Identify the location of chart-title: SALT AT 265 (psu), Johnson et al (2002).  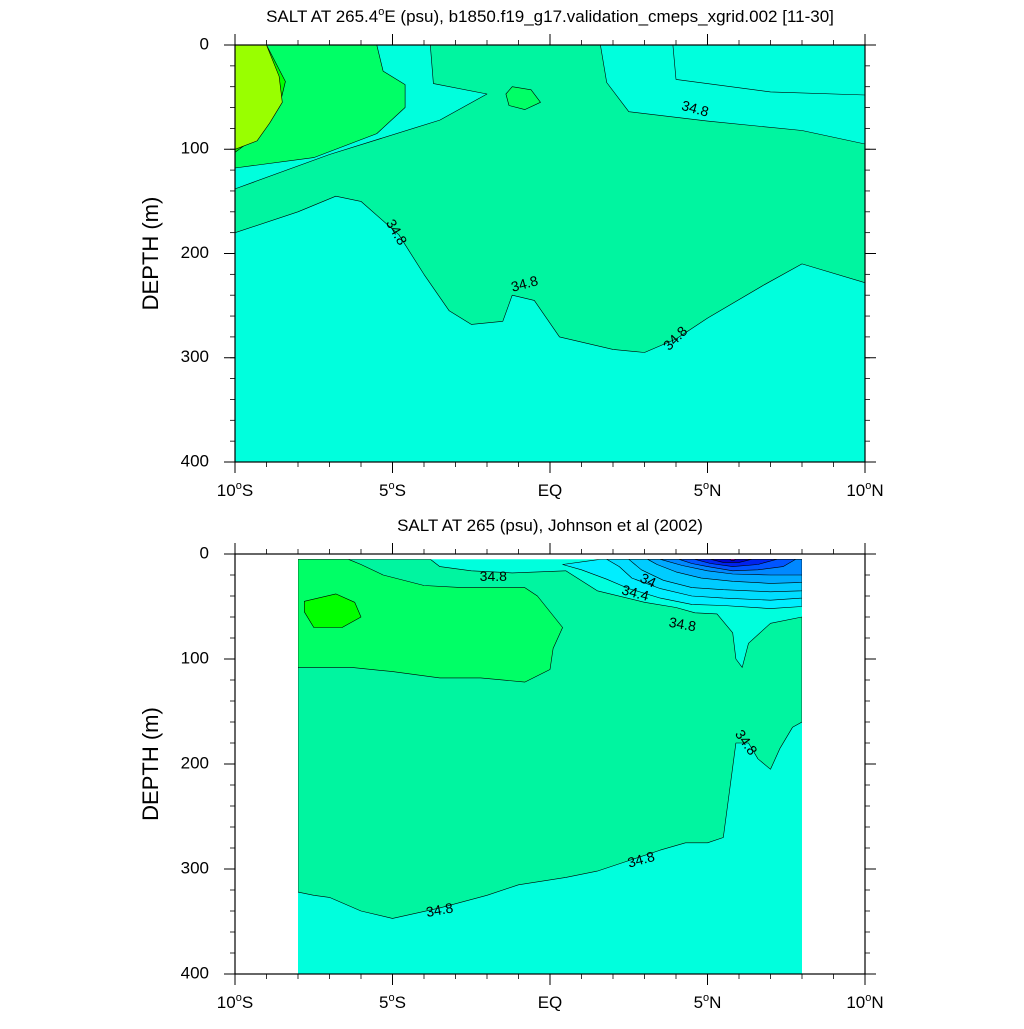
(550, 525).